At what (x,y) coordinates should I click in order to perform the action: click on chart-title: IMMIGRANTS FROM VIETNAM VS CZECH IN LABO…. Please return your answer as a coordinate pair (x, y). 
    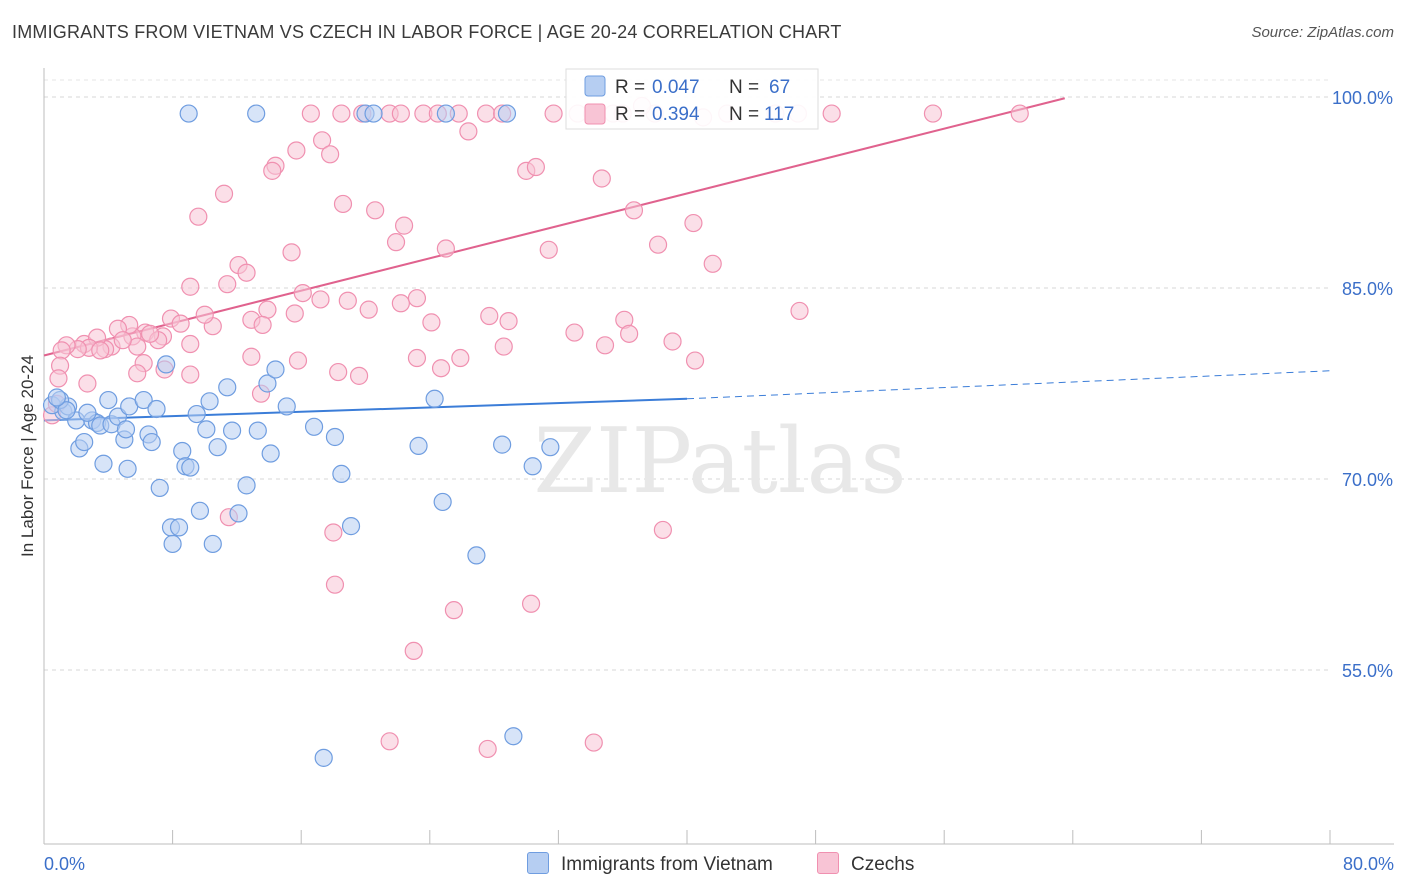
    Looking at the image, I should click on (427, 32).